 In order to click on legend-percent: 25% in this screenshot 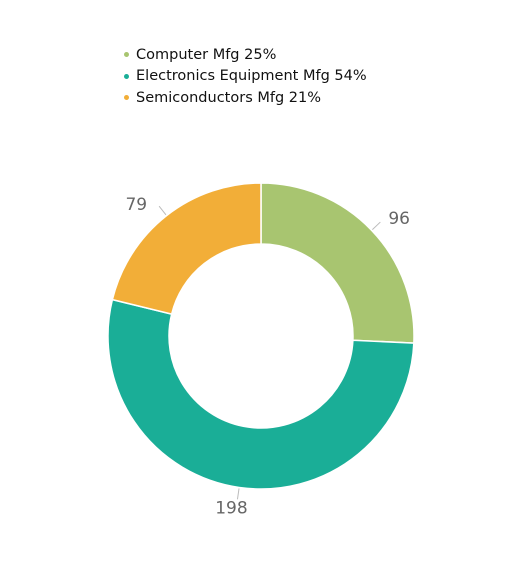, I will do `click(260, 54)`.